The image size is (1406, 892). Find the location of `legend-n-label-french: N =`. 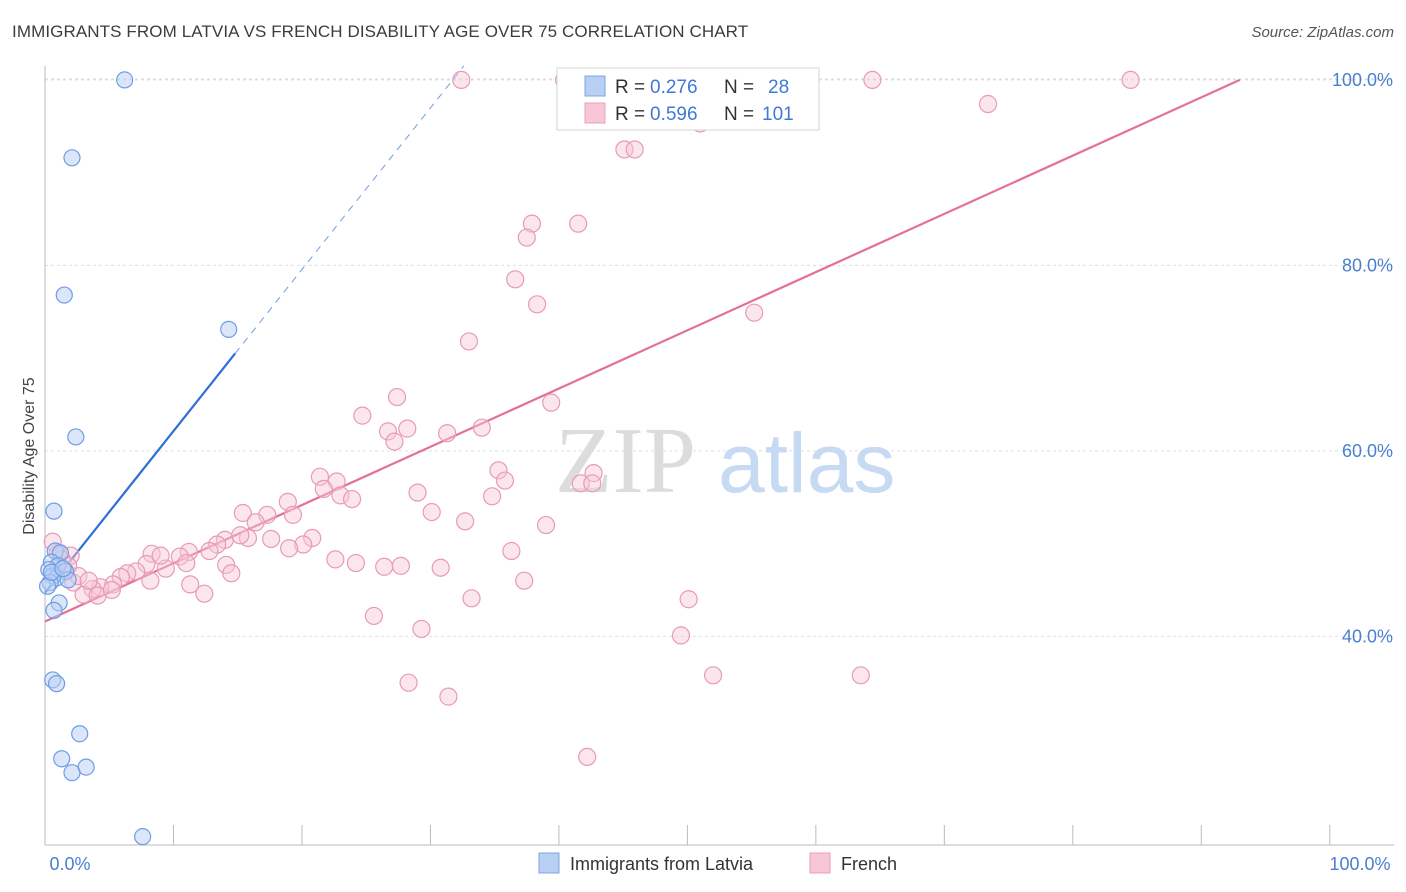

legend-n-label-french: N = is located at coordinates (739, 114).